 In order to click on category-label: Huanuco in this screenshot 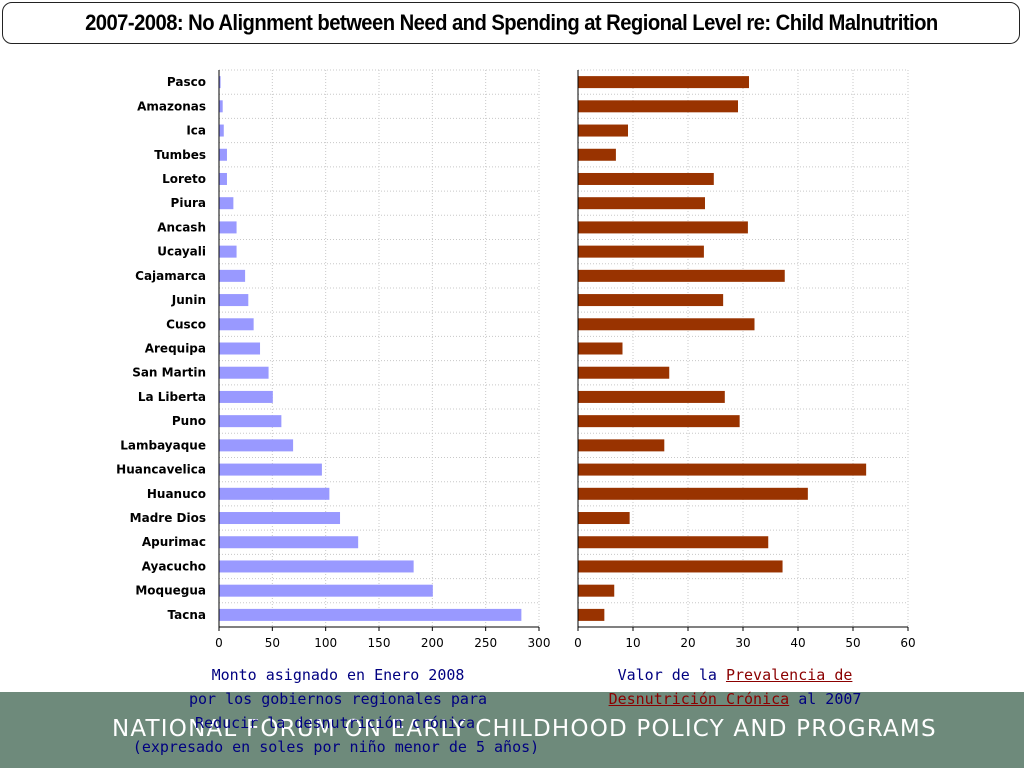, I will do `click(176, 494)`.